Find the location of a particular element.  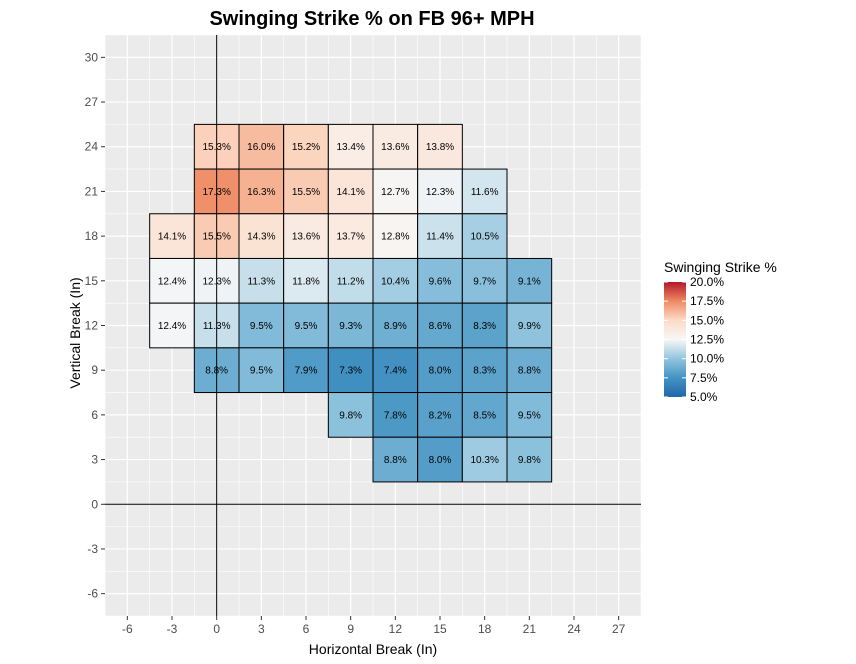

tile-label: 9.6% is located at coordinates (440, 281).